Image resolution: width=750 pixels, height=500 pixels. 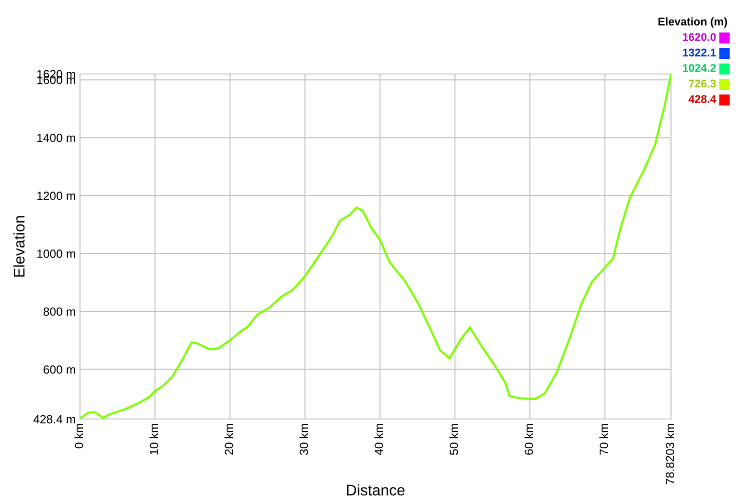 What do you see at coordinates (699, 37) in the screenshot?
I see `color-bar-label: 1620.0` at bounding box center [699, 37].